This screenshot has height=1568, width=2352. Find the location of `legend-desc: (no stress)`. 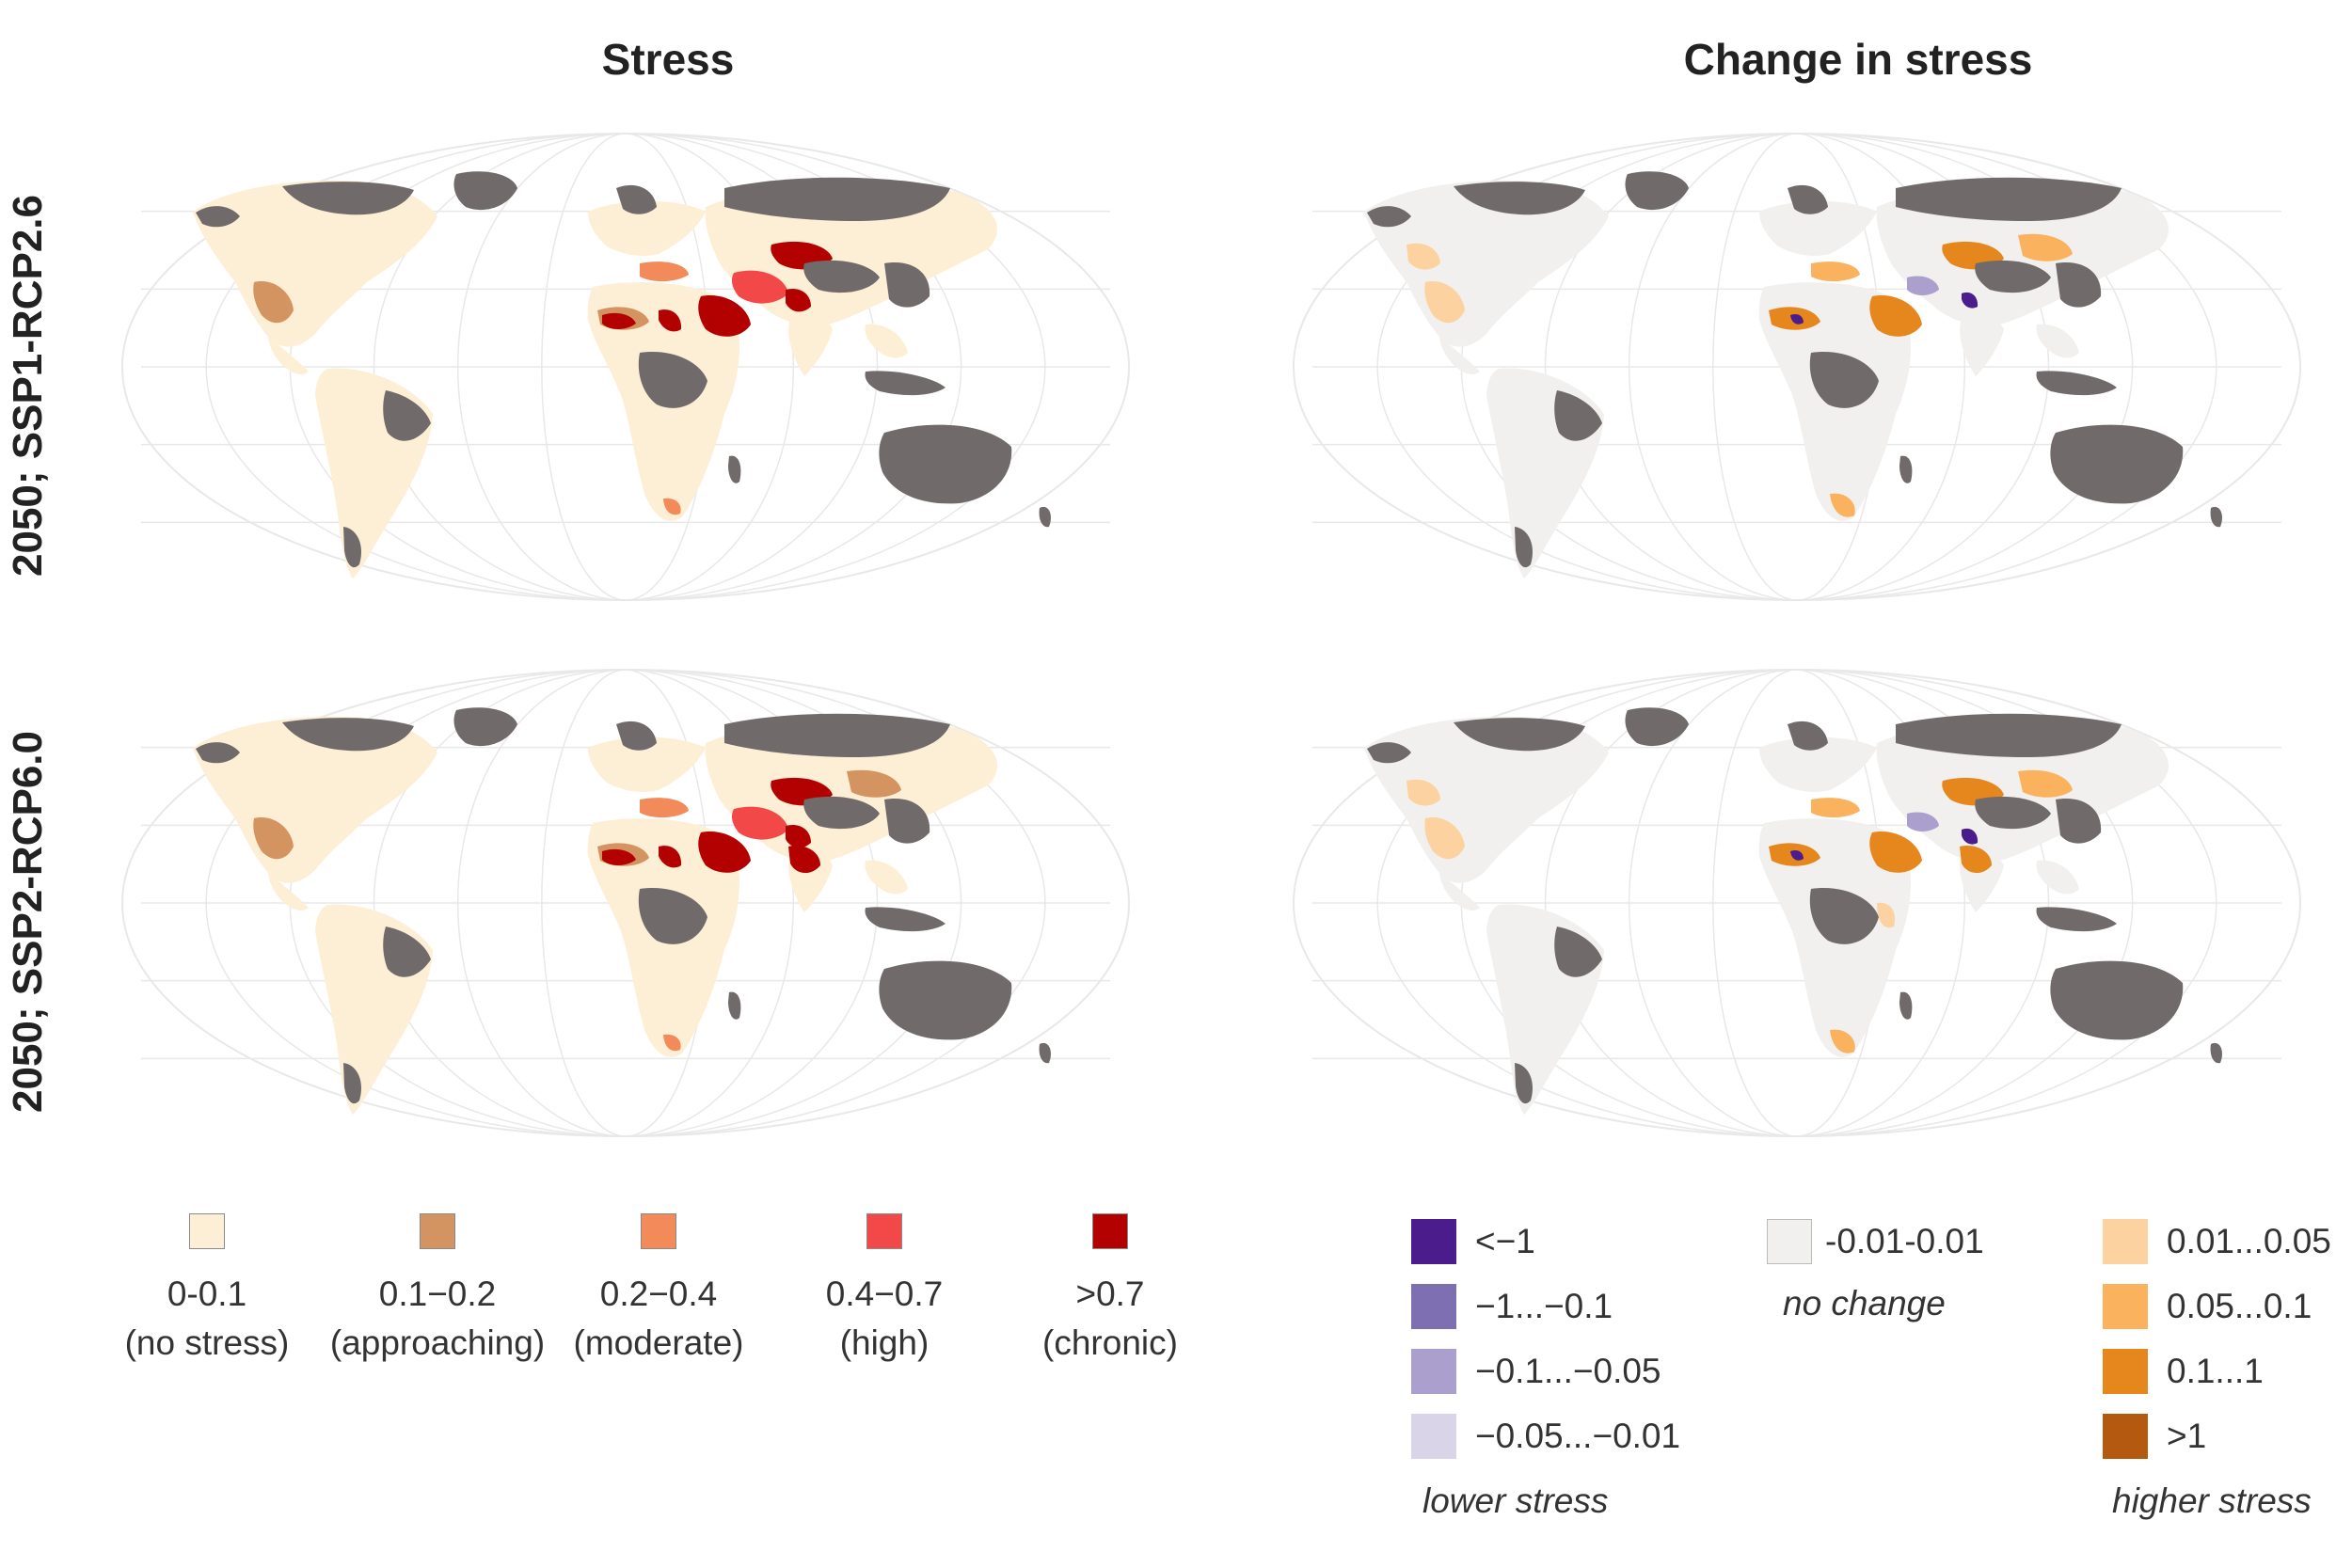

legend-desc: (no stress) is located at coordinates (207, 1342).